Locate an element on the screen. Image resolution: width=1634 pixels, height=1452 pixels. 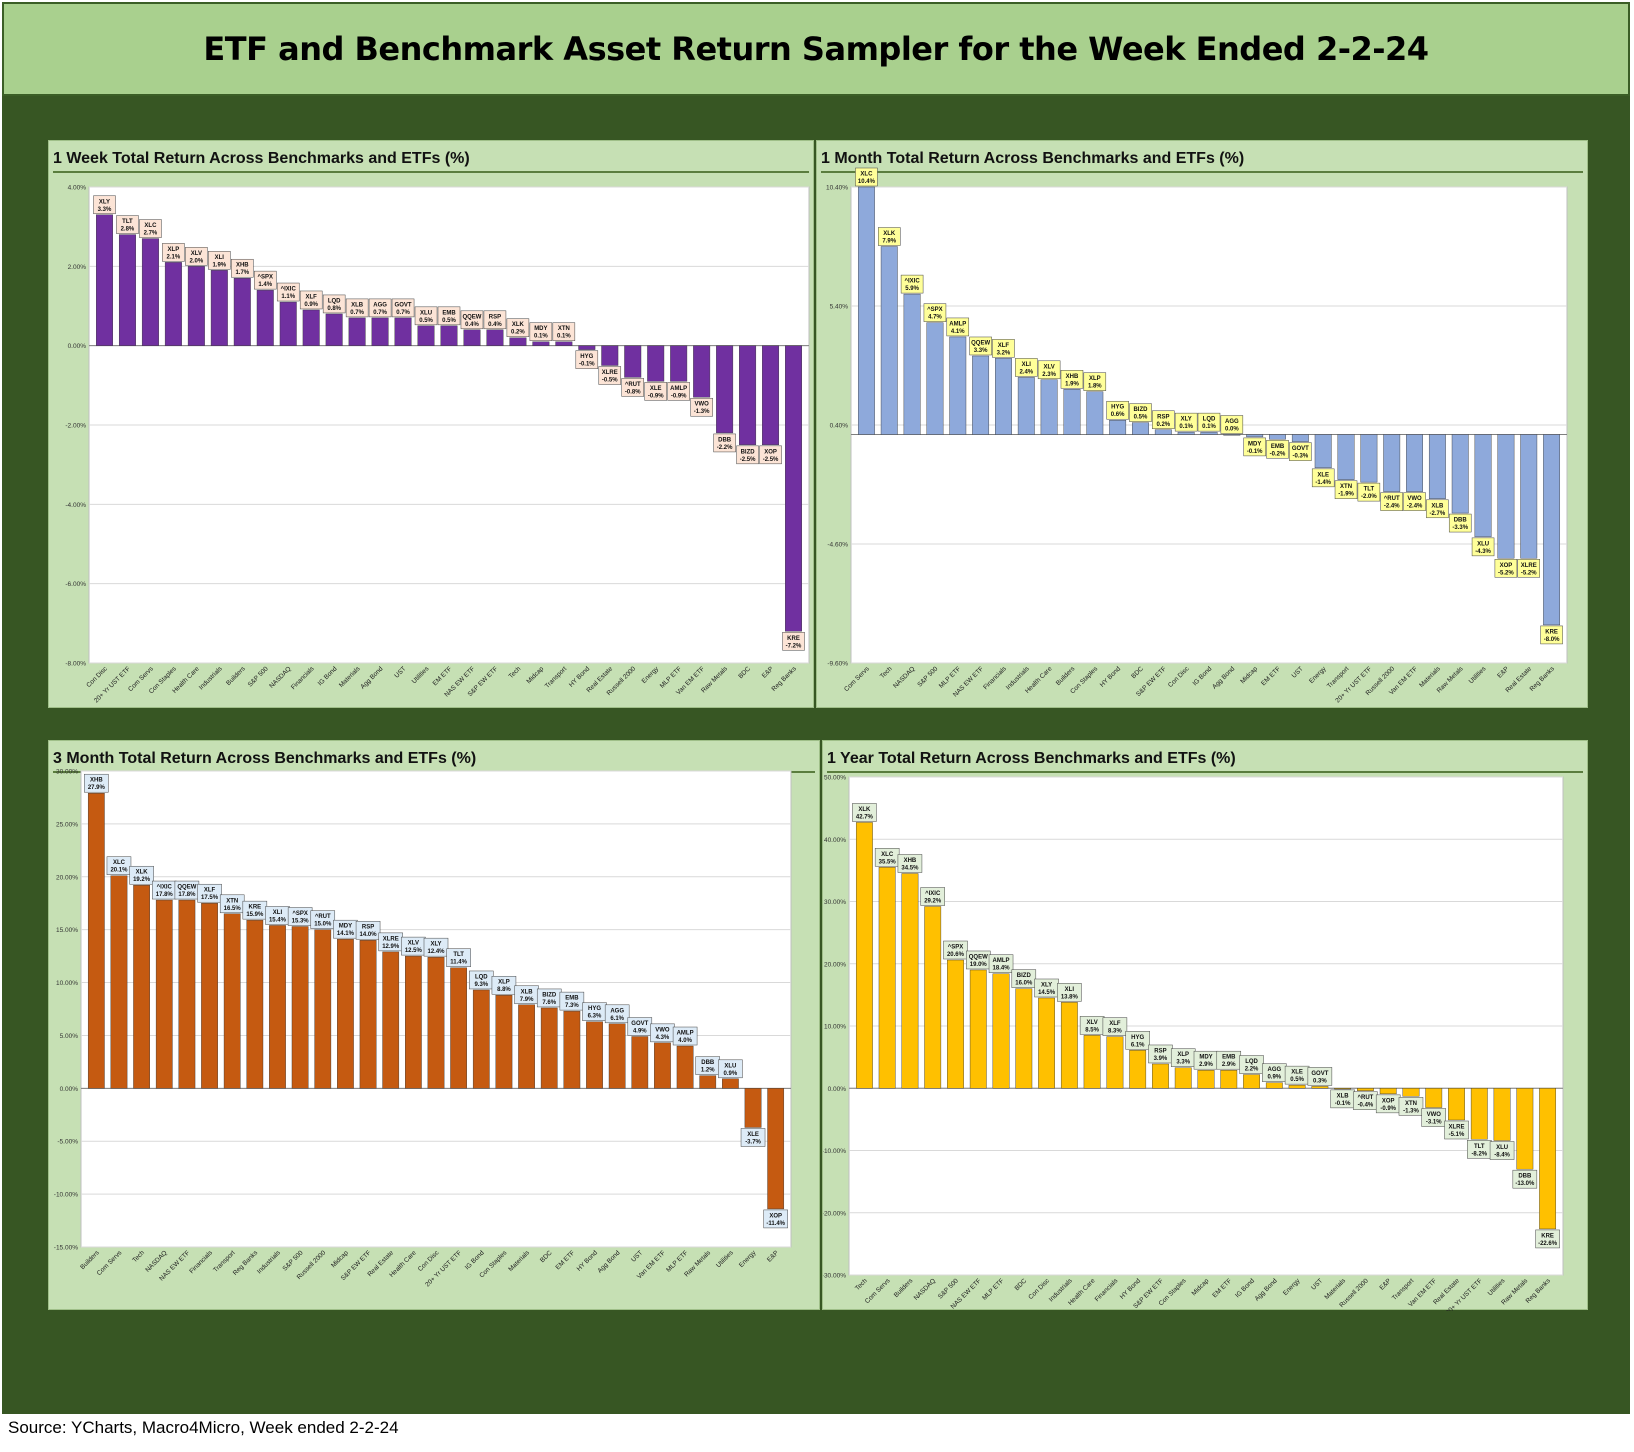
year-value-label: 19.0% is located at coordinates (979, 965).